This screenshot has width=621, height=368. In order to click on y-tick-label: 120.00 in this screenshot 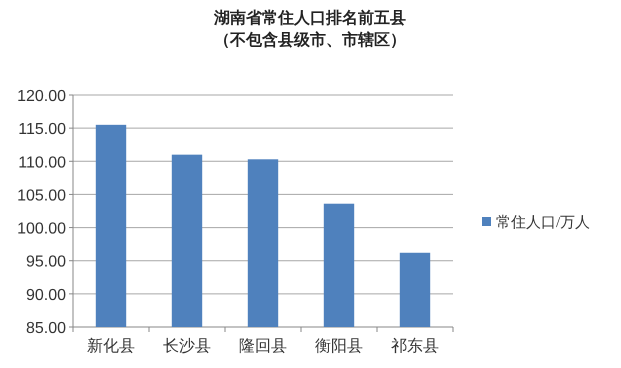, I will do `click(41, 96)`.